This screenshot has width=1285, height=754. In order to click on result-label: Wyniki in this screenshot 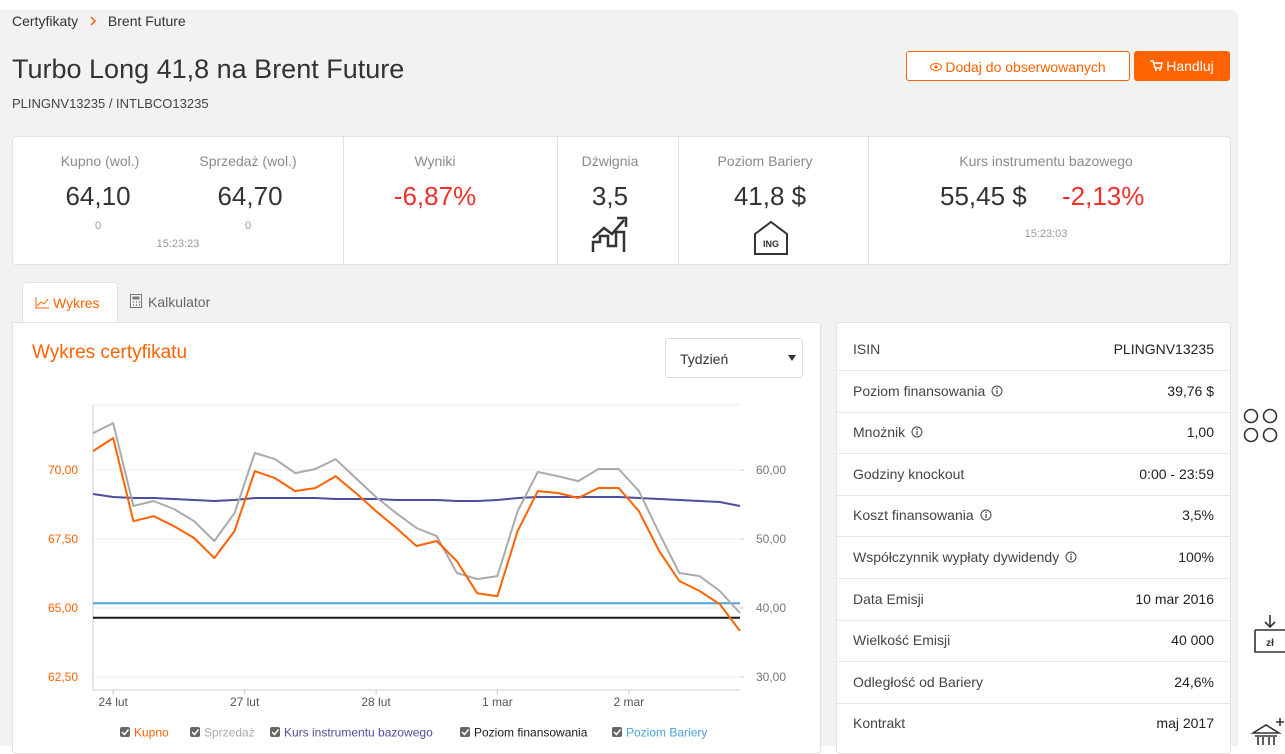, I will do `click(435, 161)`.